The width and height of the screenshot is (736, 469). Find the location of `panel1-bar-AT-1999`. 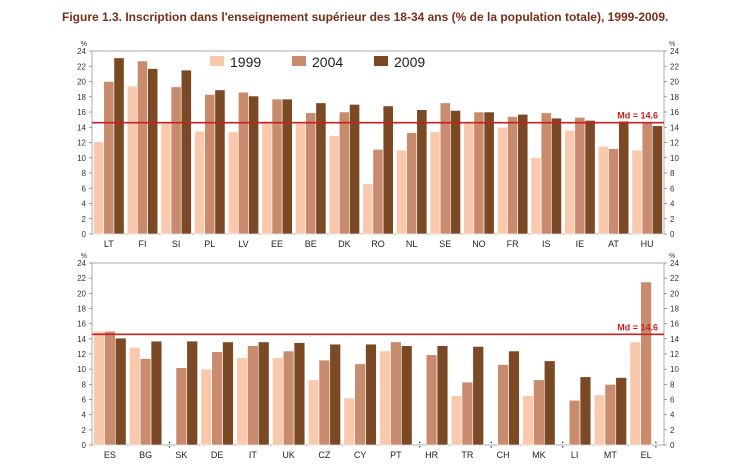

panel1-bar-AT-1999 is located at coordinates (603, 190).